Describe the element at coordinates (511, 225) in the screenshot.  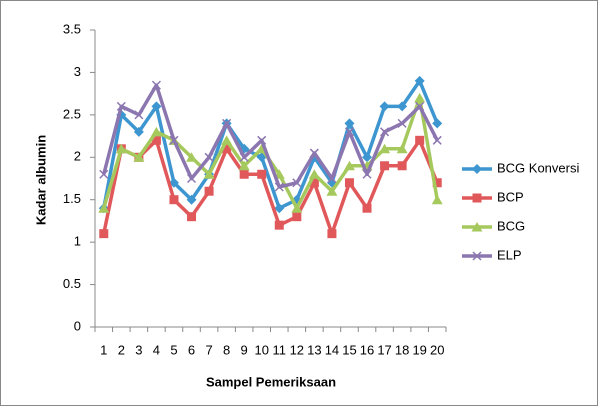
I see `legend-label: BCG` at that location.